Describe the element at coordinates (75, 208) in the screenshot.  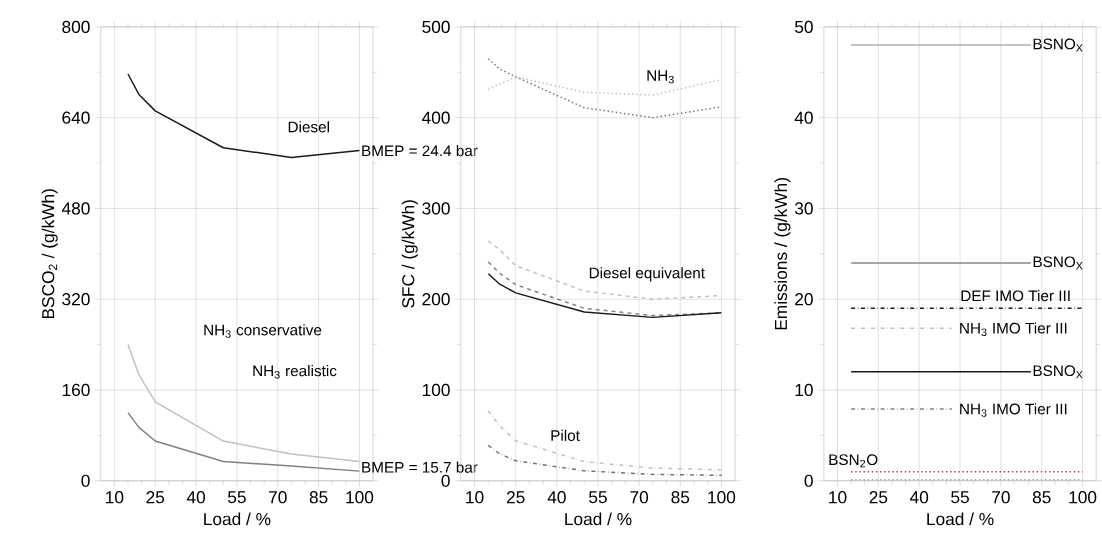
I see `y-tick-label: 480` at that location.